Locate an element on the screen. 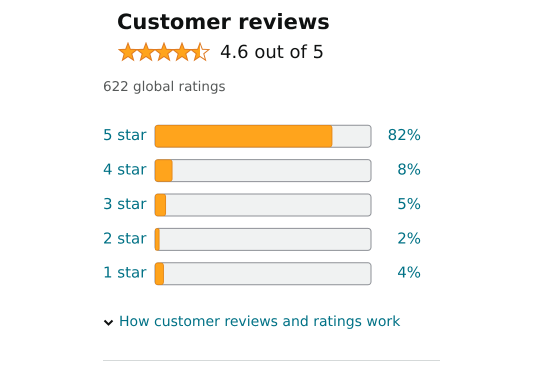  y-tick-label: 4 star is located at coordinates (125, 169).